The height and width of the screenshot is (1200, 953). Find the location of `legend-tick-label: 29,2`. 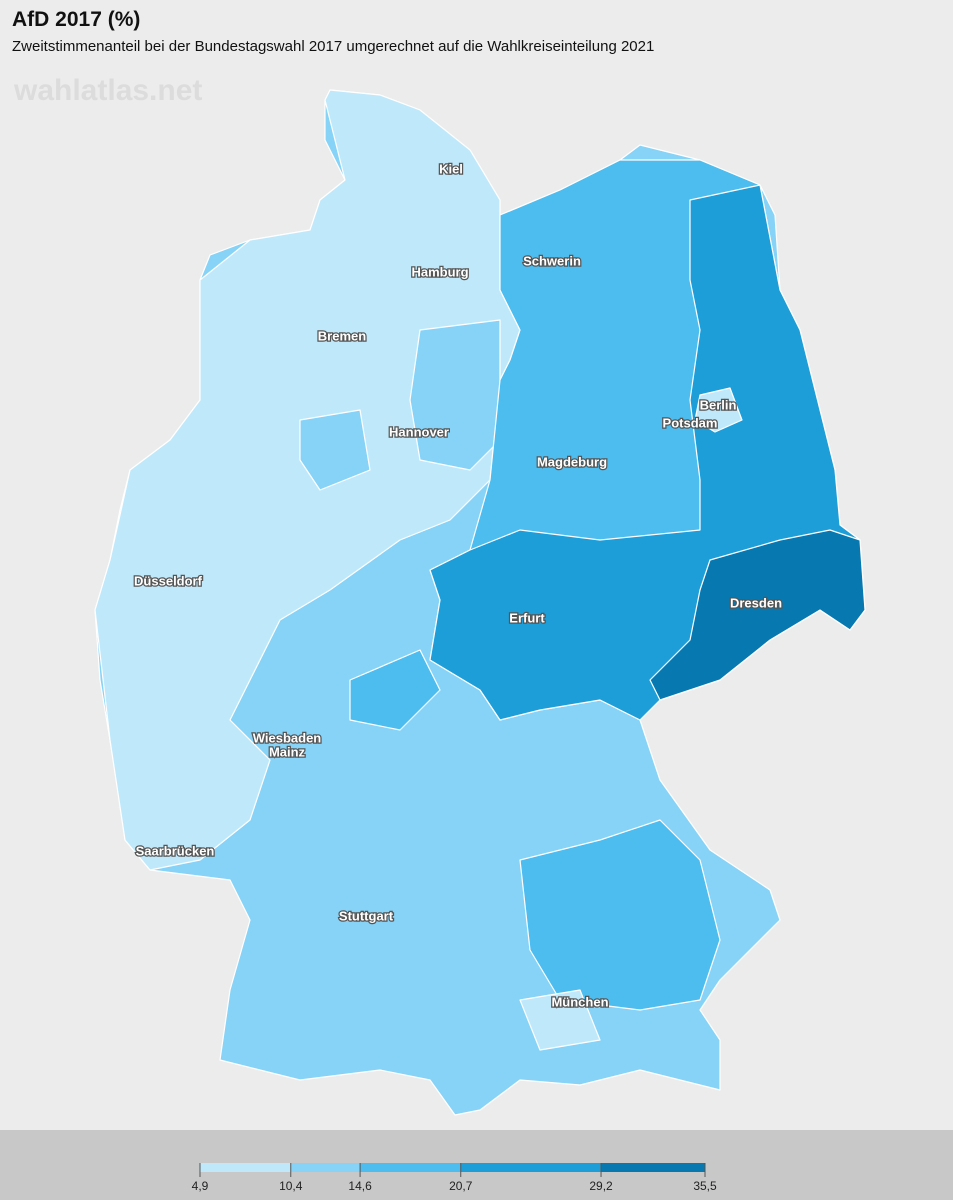

legend-tick-label: 29,2 is located at coordinates (601, 1186).